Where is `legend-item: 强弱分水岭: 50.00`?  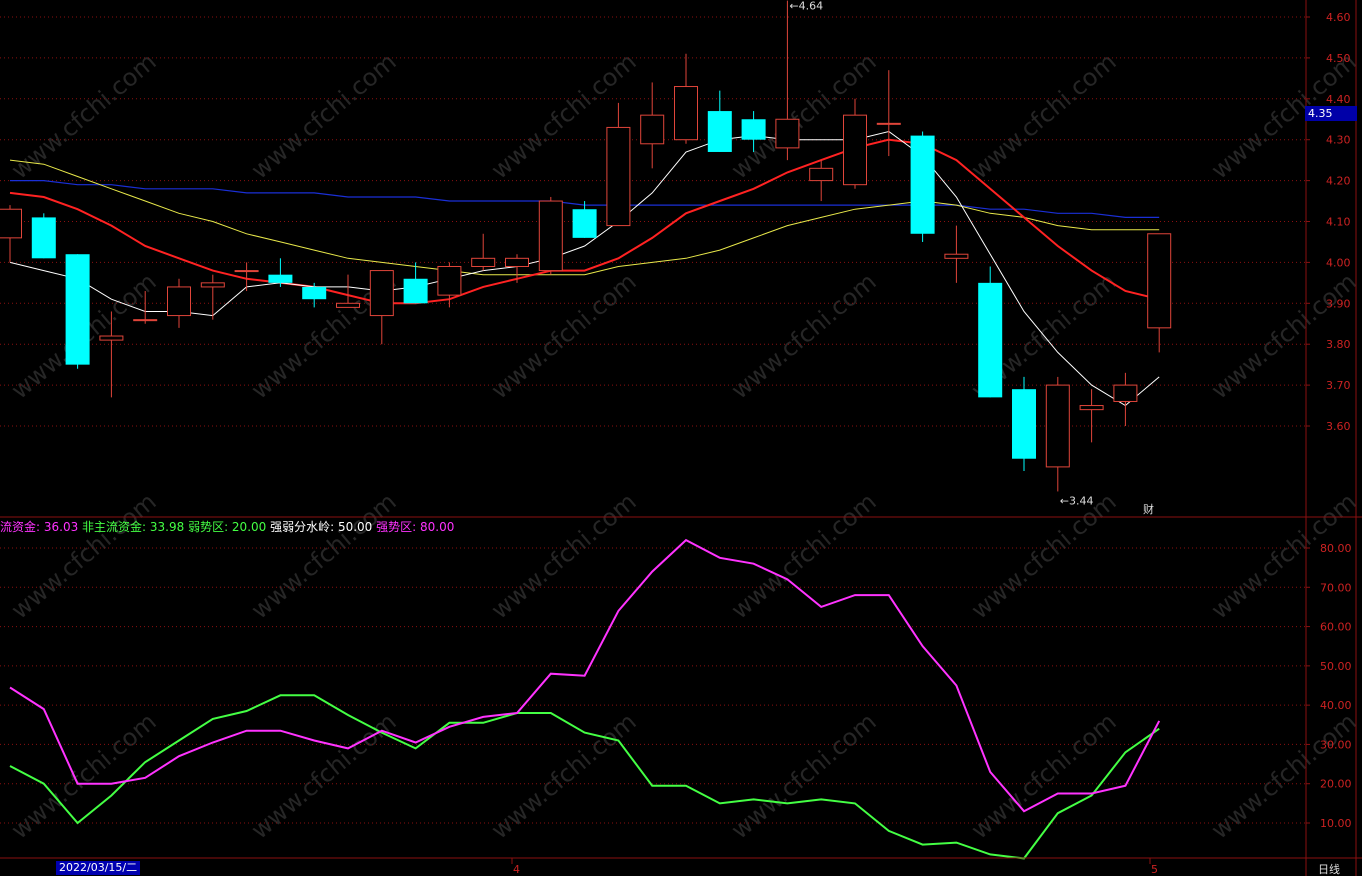
legend-item: 强弱分水岭: 50.00 is located at coordinates (323, 527).